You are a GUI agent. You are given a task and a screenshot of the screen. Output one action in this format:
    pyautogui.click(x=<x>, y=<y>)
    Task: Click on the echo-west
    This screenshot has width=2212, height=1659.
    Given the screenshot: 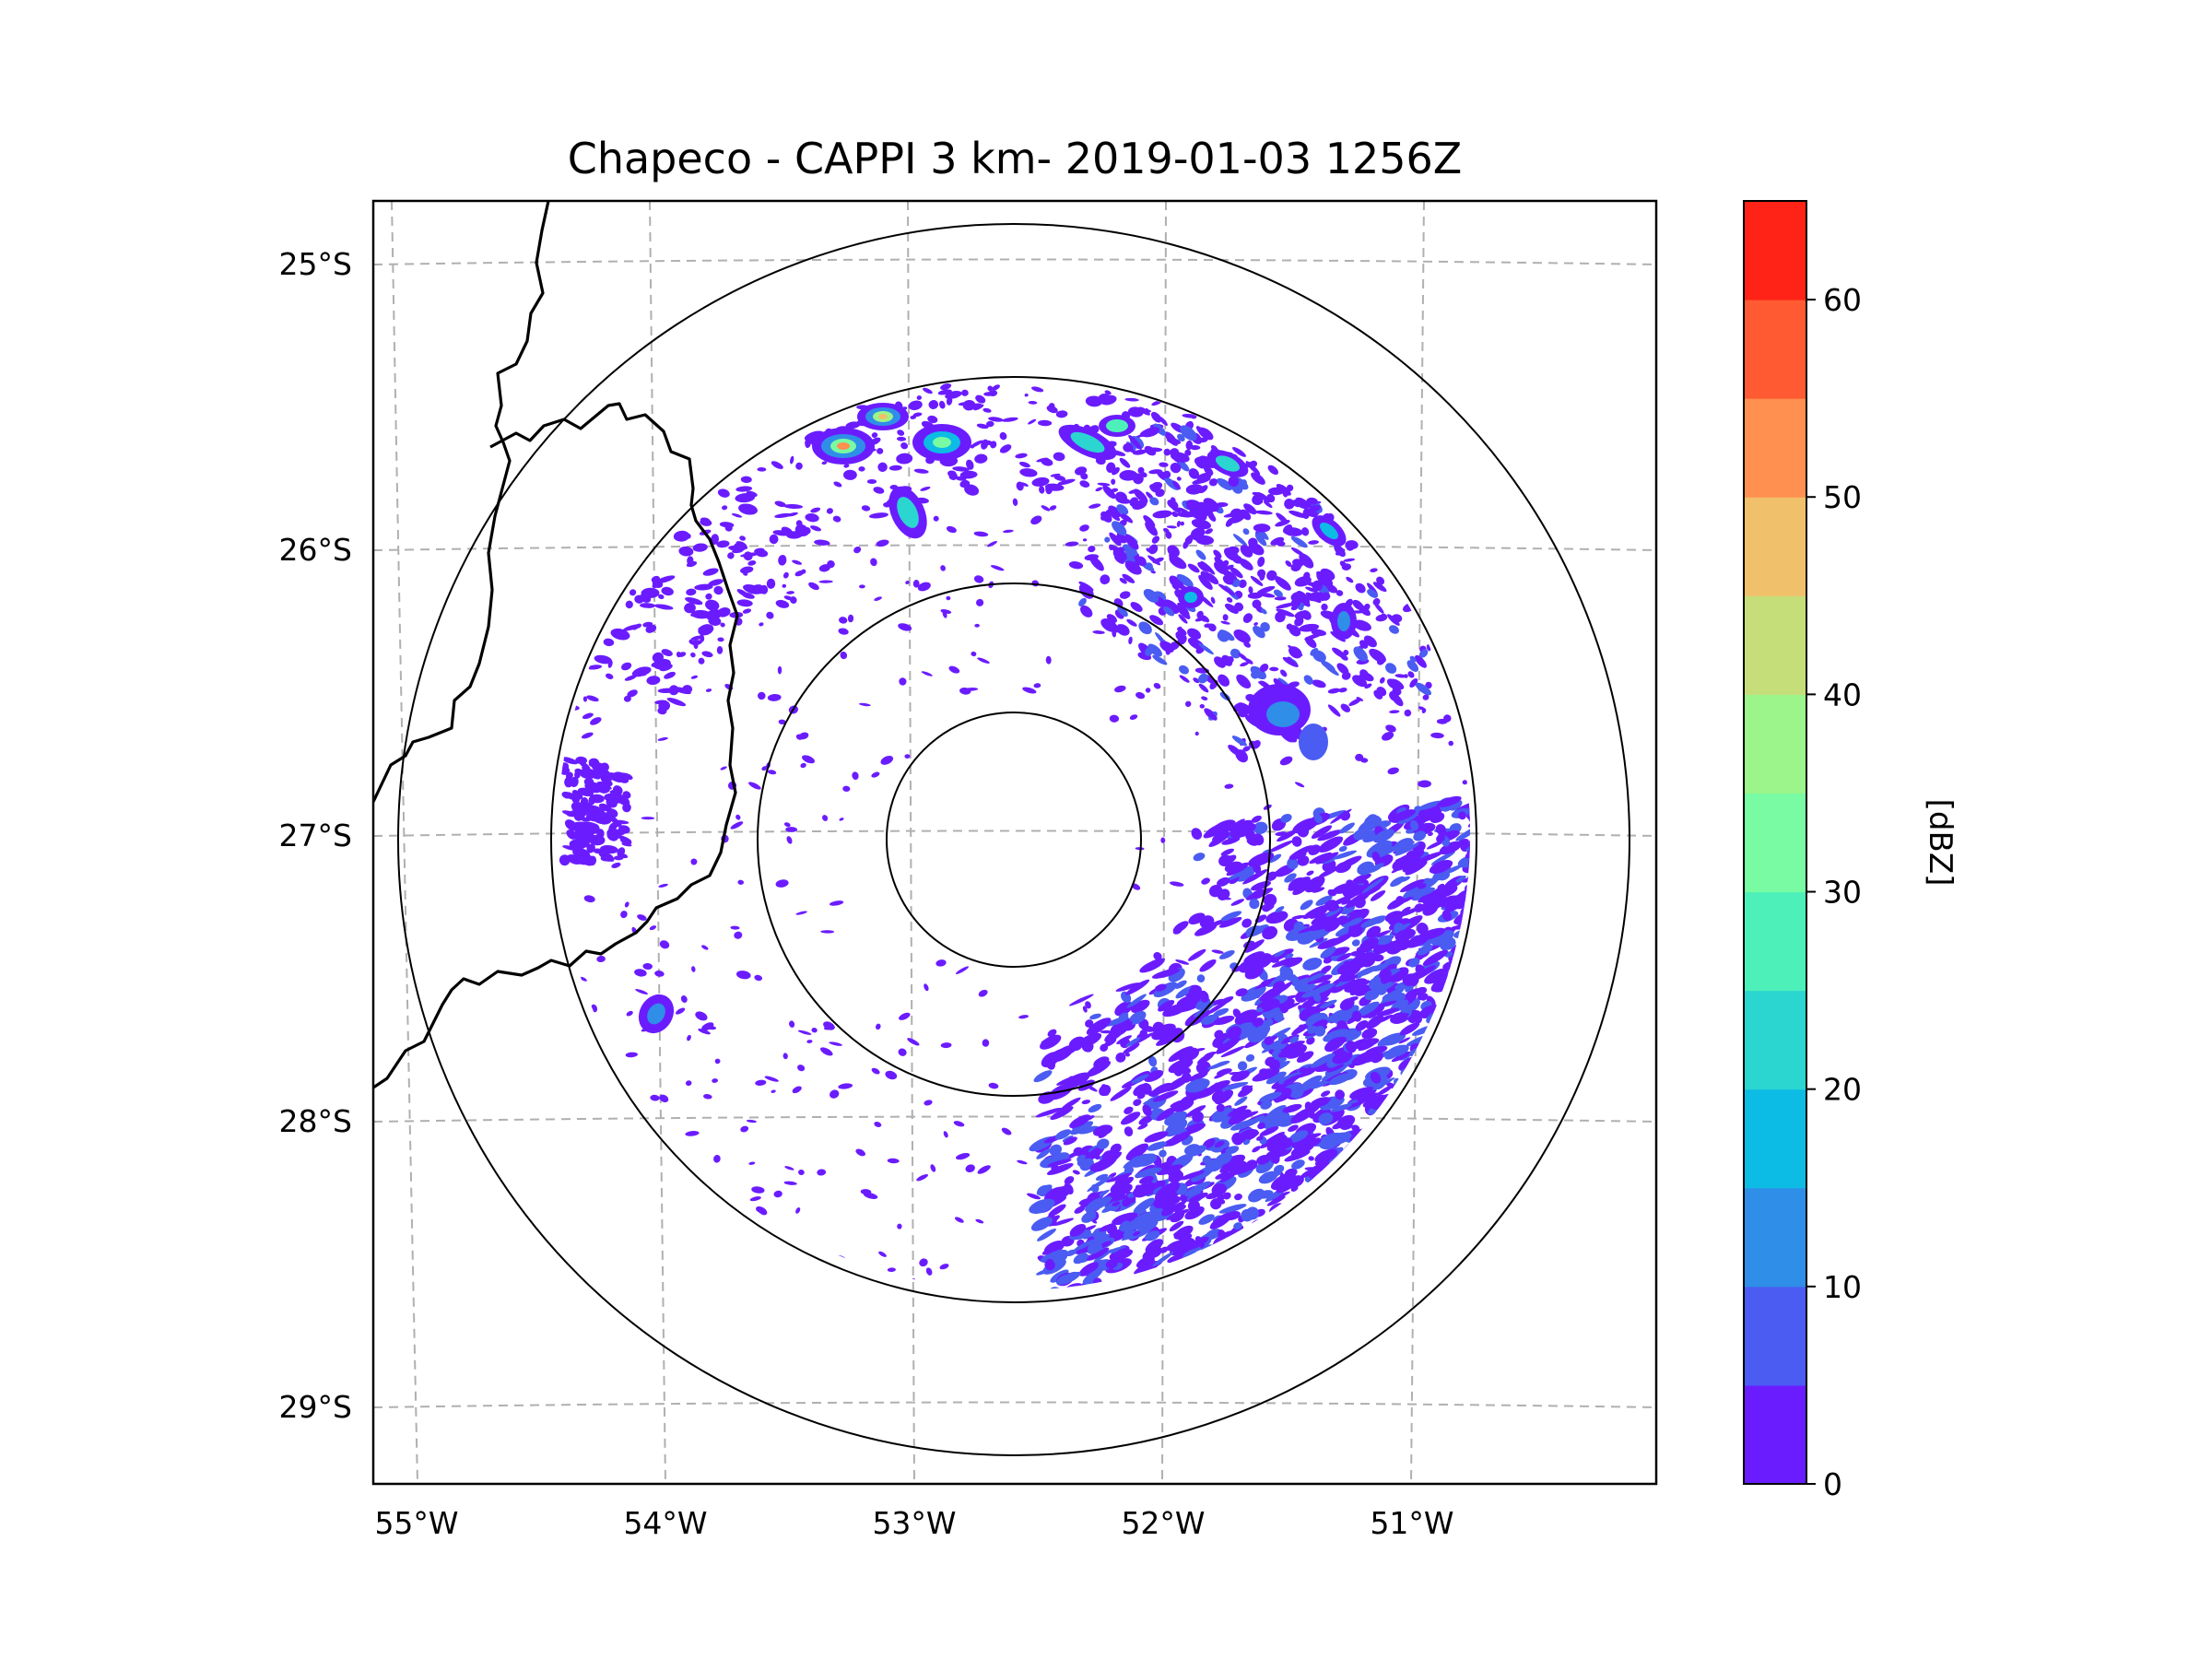 What is the action you would take?
    pyautogui.click(x=572, y=834)
    